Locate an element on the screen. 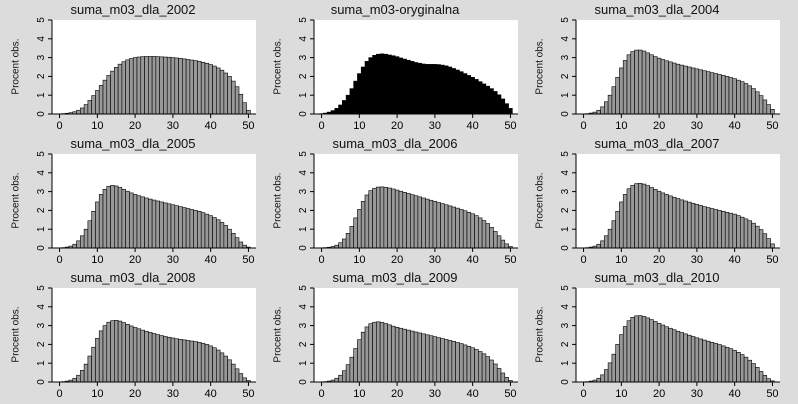 The width and height of the screenshot is (798, 404). x-tick-label: 10 is located at coordinates (359, 260).